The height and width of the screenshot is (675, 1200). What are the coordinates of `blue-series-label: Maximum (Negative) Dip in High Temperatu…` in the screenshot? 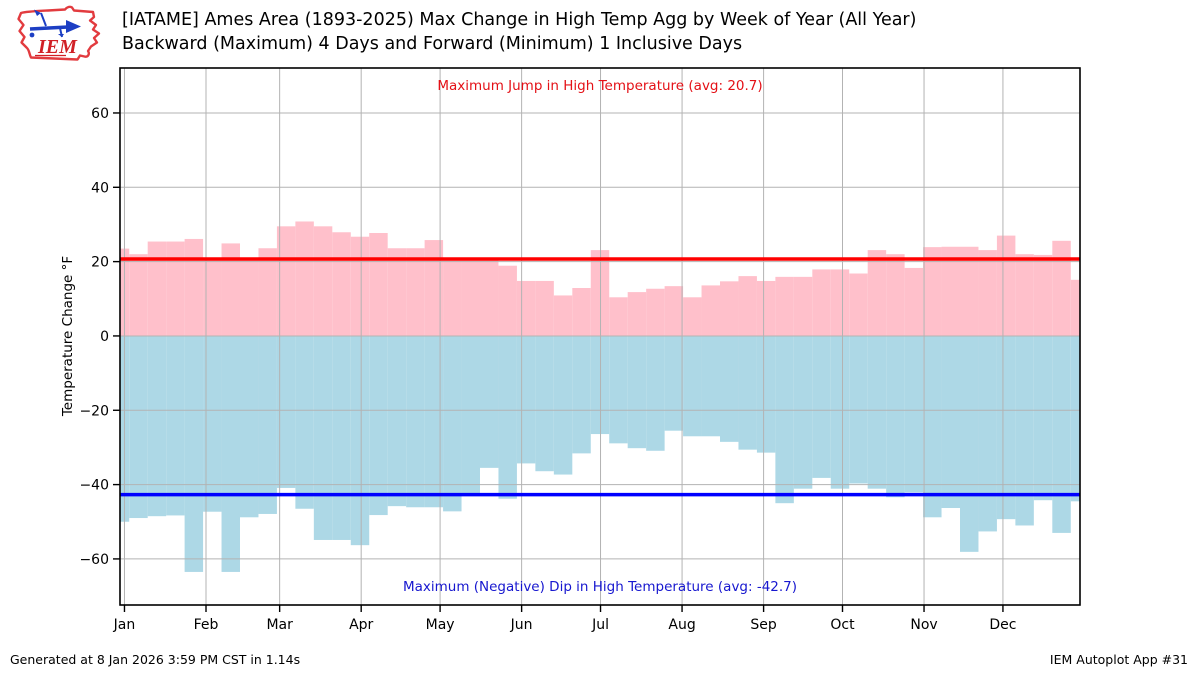 It's located at (600, 587).